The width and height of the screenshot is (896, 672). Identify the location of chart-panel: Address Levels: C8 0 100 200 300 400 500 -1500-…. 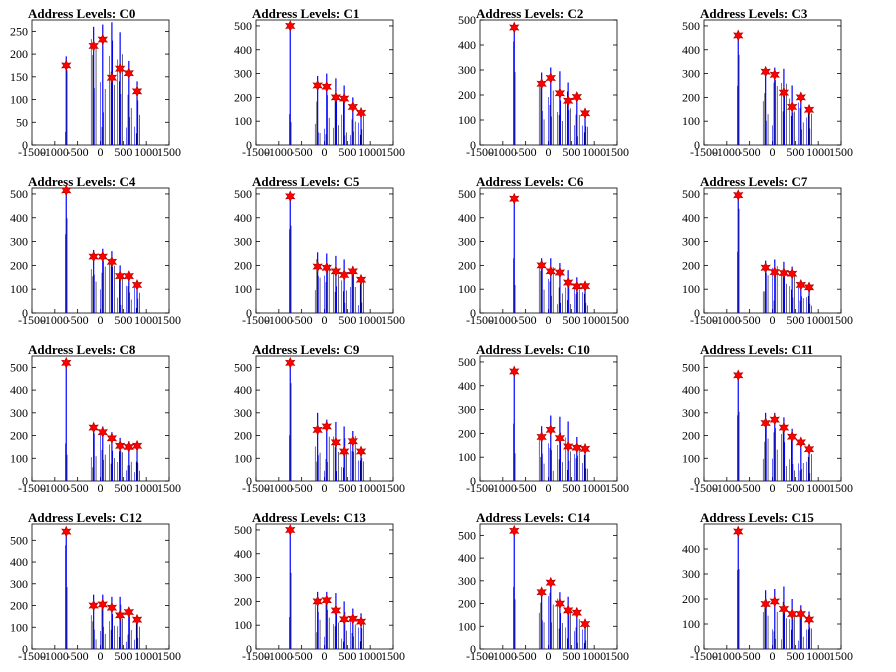
(112, 420).